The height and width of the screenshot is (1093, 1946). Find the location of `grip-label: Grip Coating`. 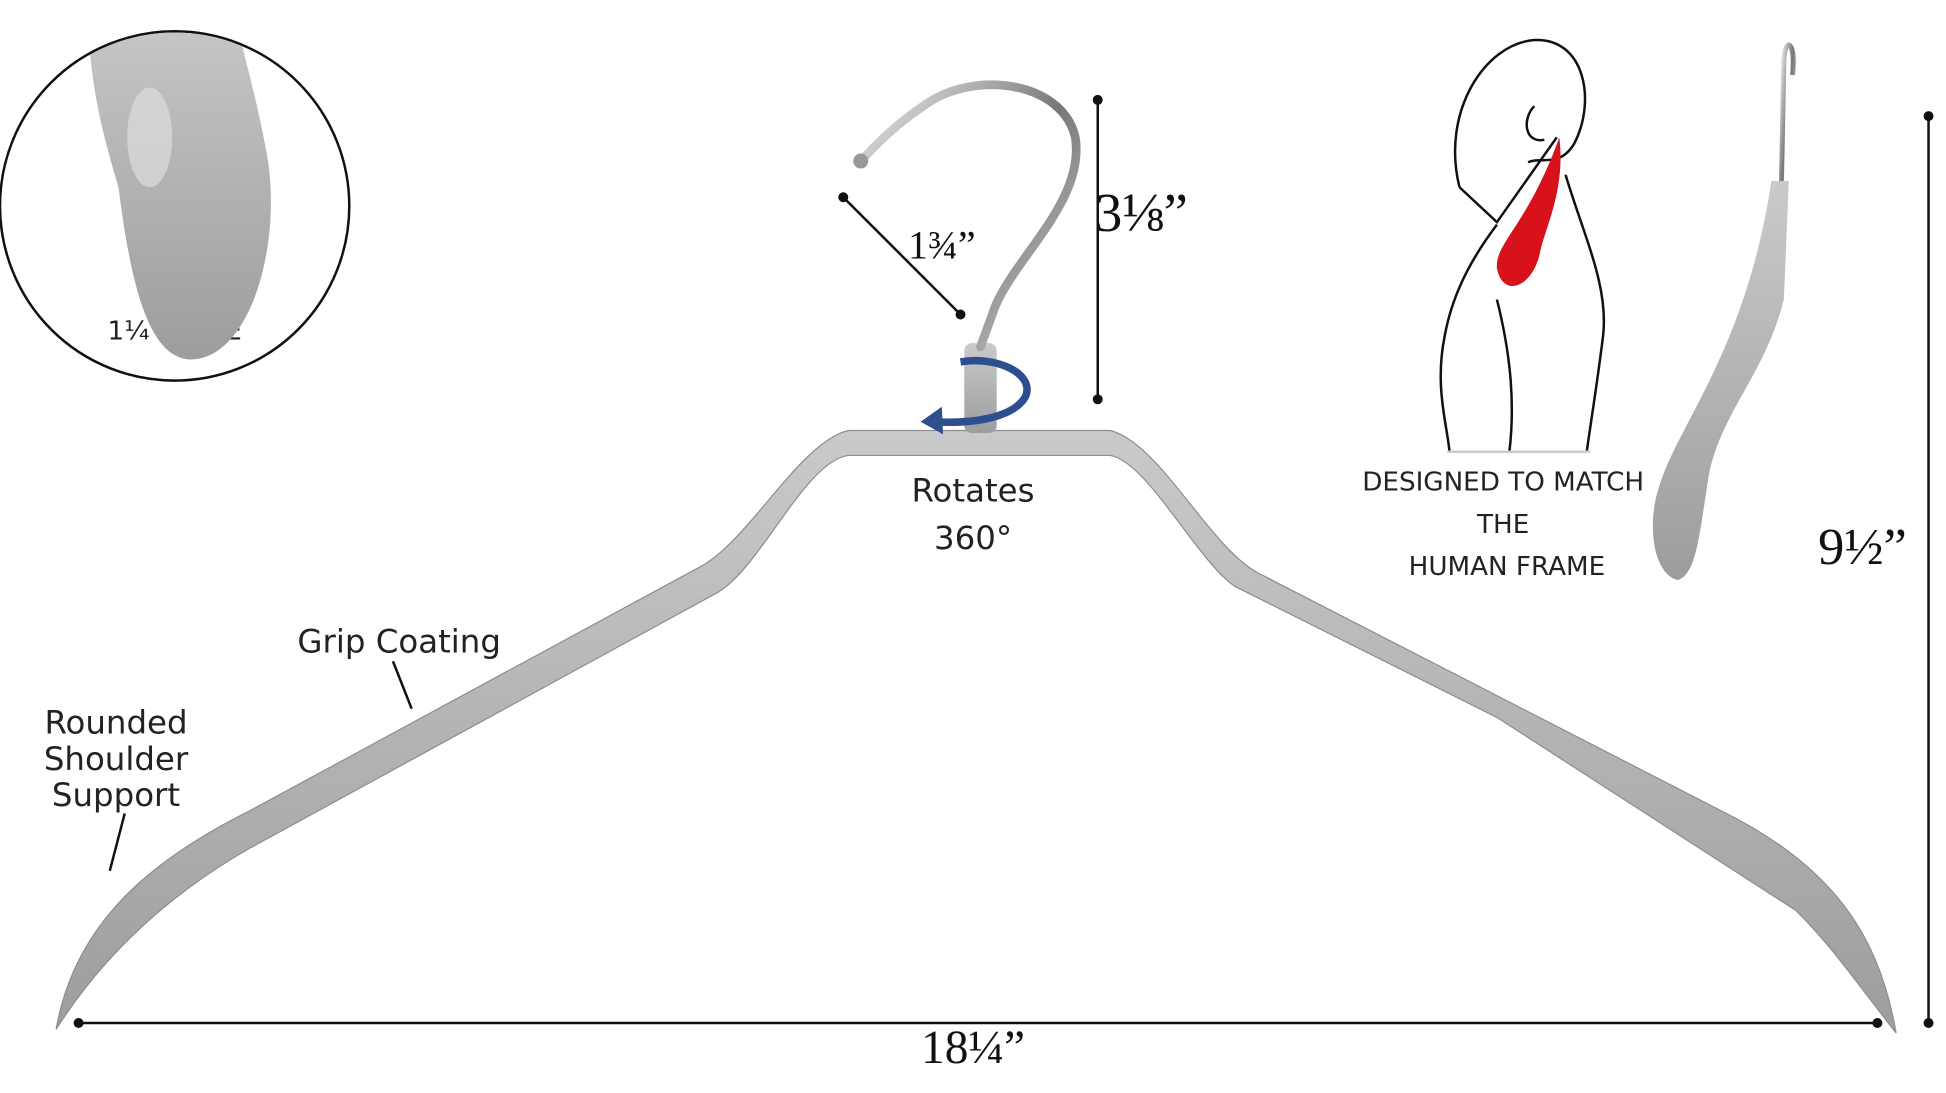

grip-label: Grip Coating is located at coordinates (399, 642).